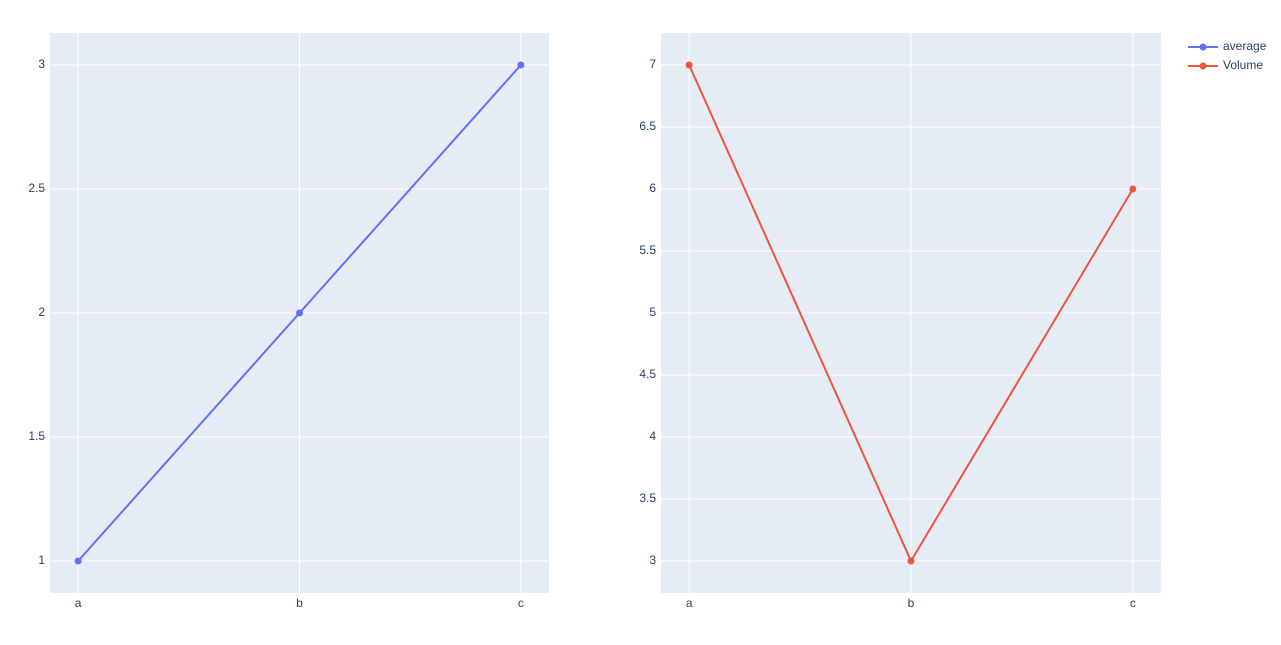  What do you see at coordinates (652, 312) in the screenshot?
I see `y-tick-label: 5` at bounding box center [652, 312].